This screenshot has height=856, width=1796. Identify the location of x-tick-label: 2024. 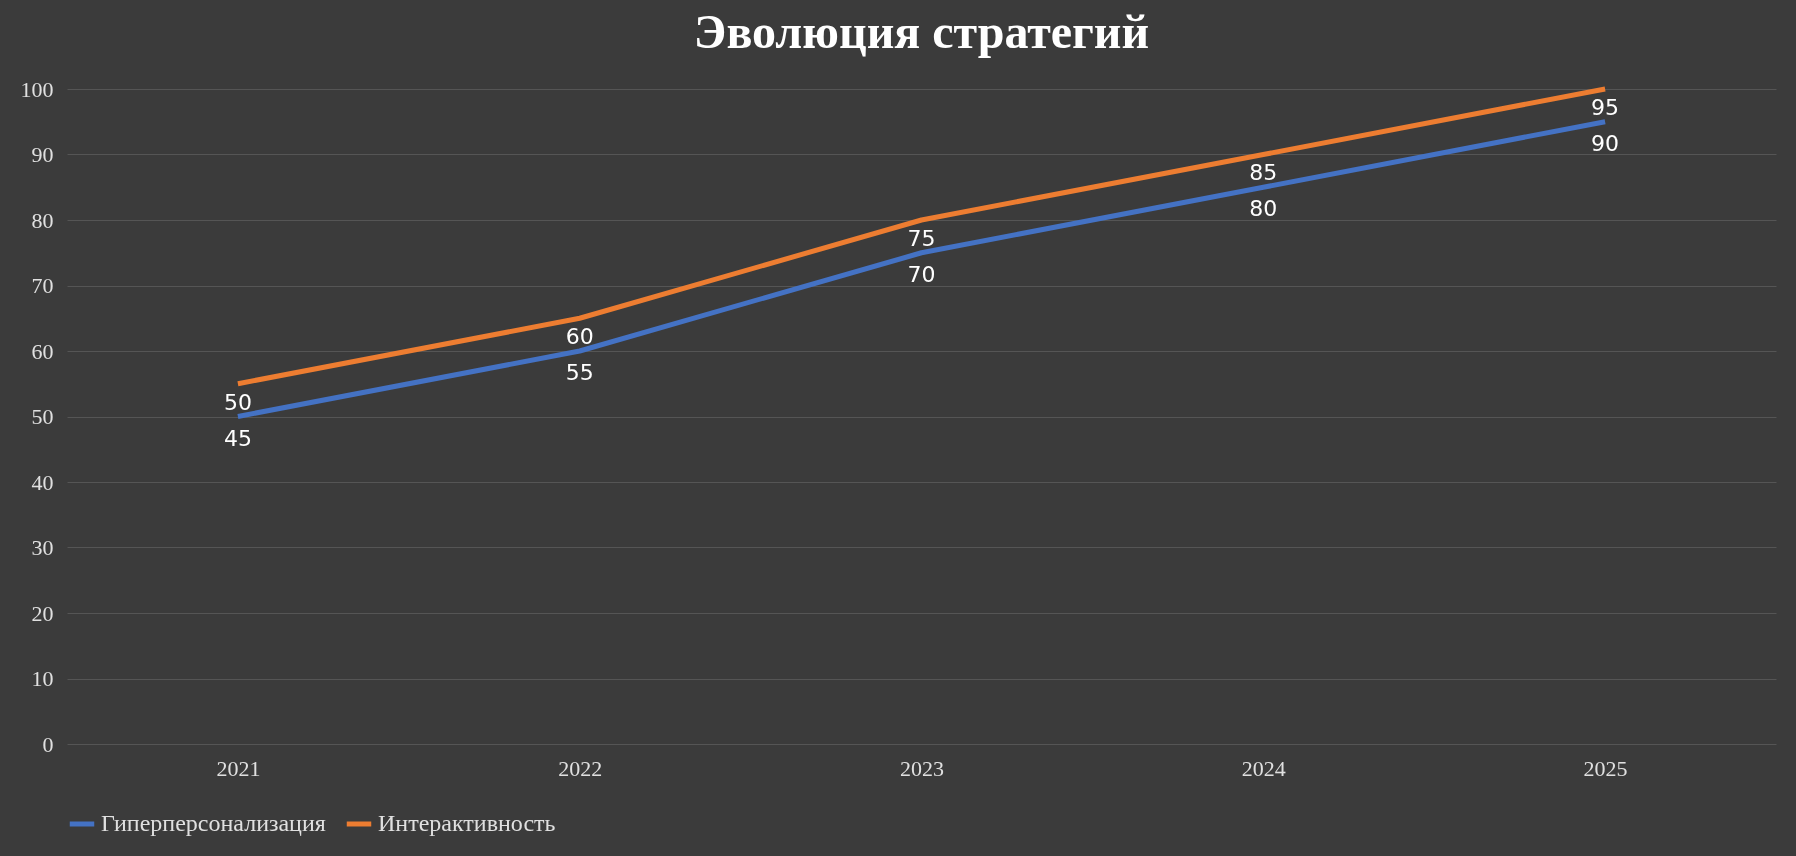
(1263, 768).